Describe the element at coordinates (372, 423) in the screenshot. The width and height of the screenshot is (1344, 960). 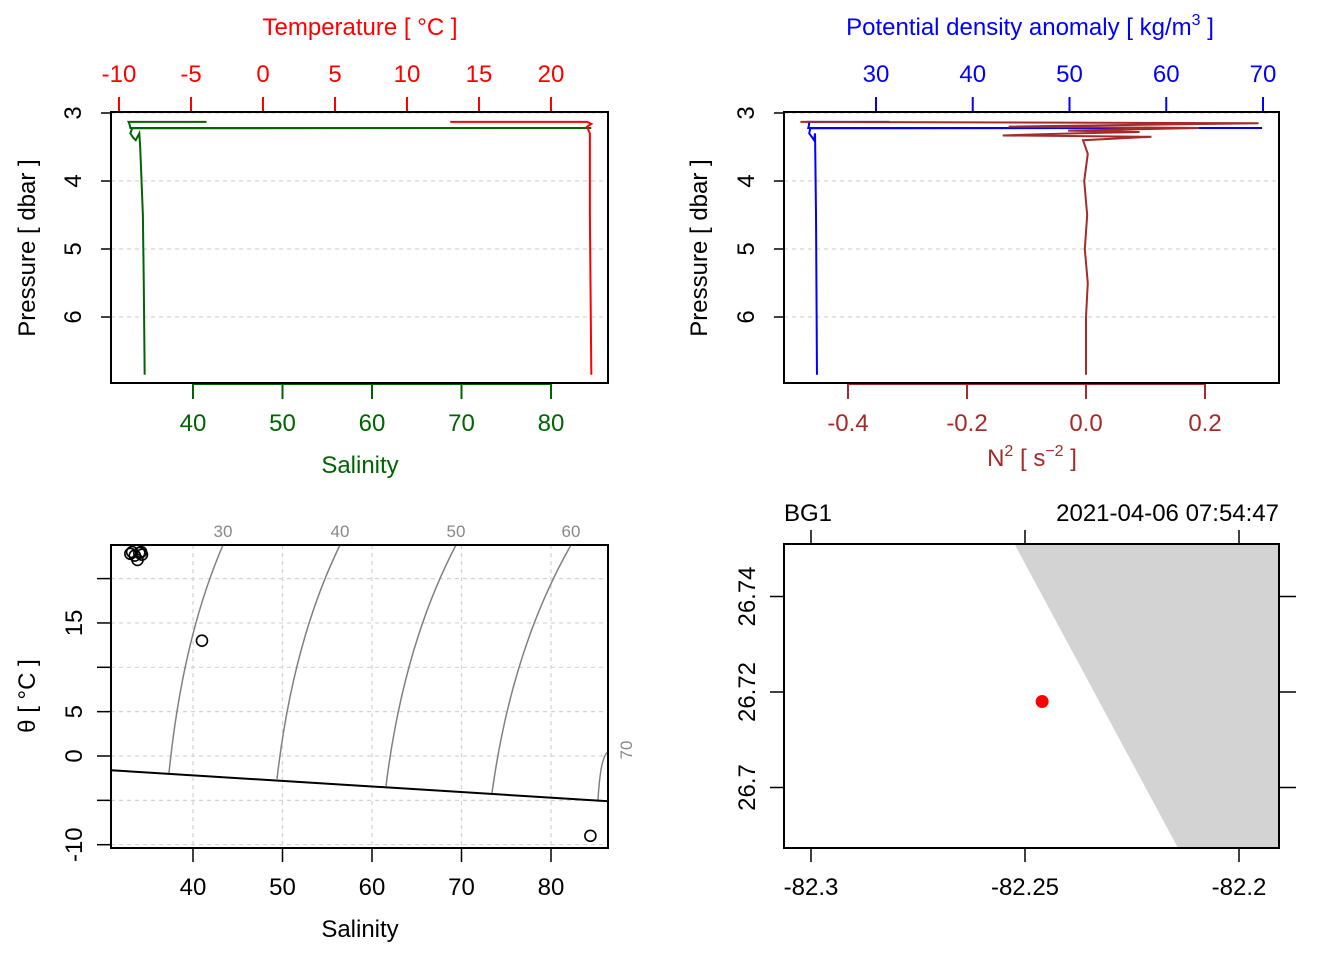
I see `salinity-tick-label: 60` at that location.